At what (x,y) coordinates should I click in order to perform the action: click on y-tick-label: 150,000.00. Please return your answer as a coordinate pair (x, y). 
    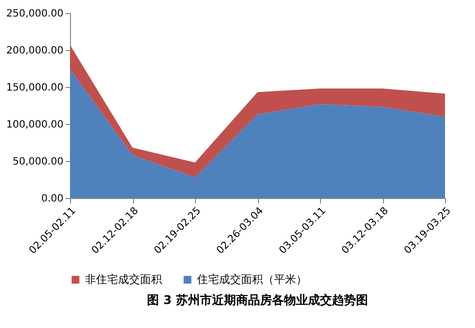
    Looking at the image, I should click on (35, 88).